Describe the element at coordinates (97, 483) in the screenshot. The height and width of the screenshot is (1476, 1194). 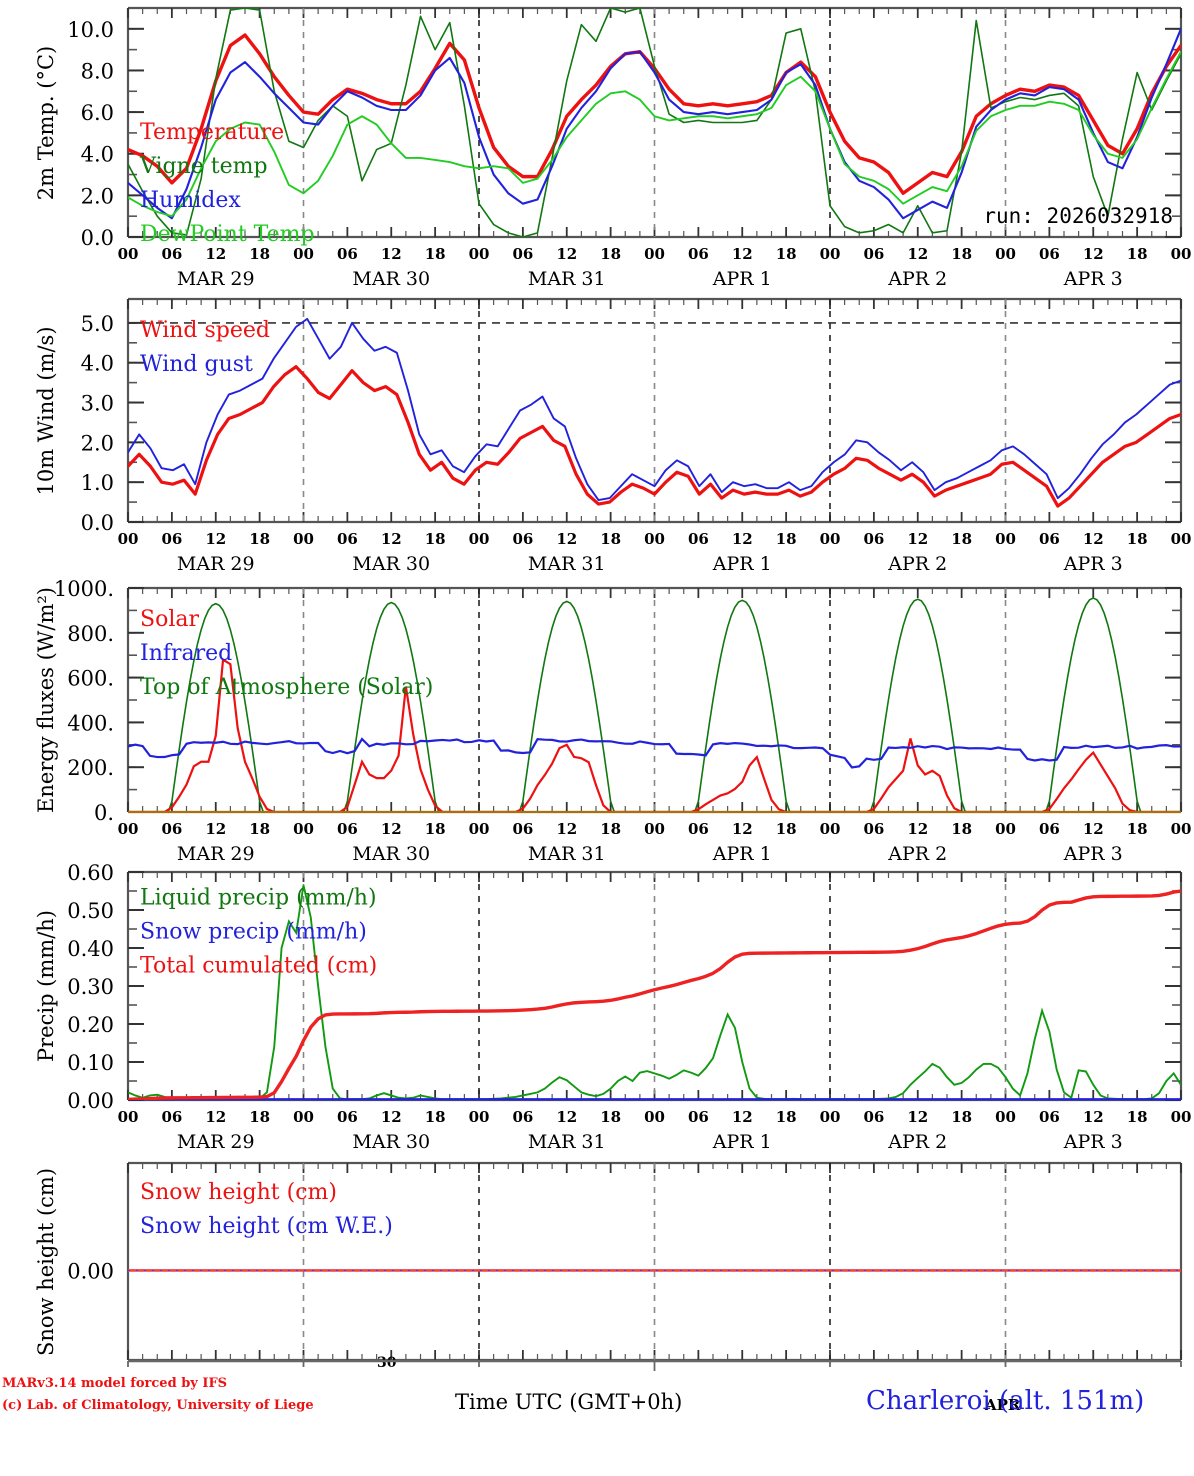
I see `y-tick-label: 1.0` at that location.